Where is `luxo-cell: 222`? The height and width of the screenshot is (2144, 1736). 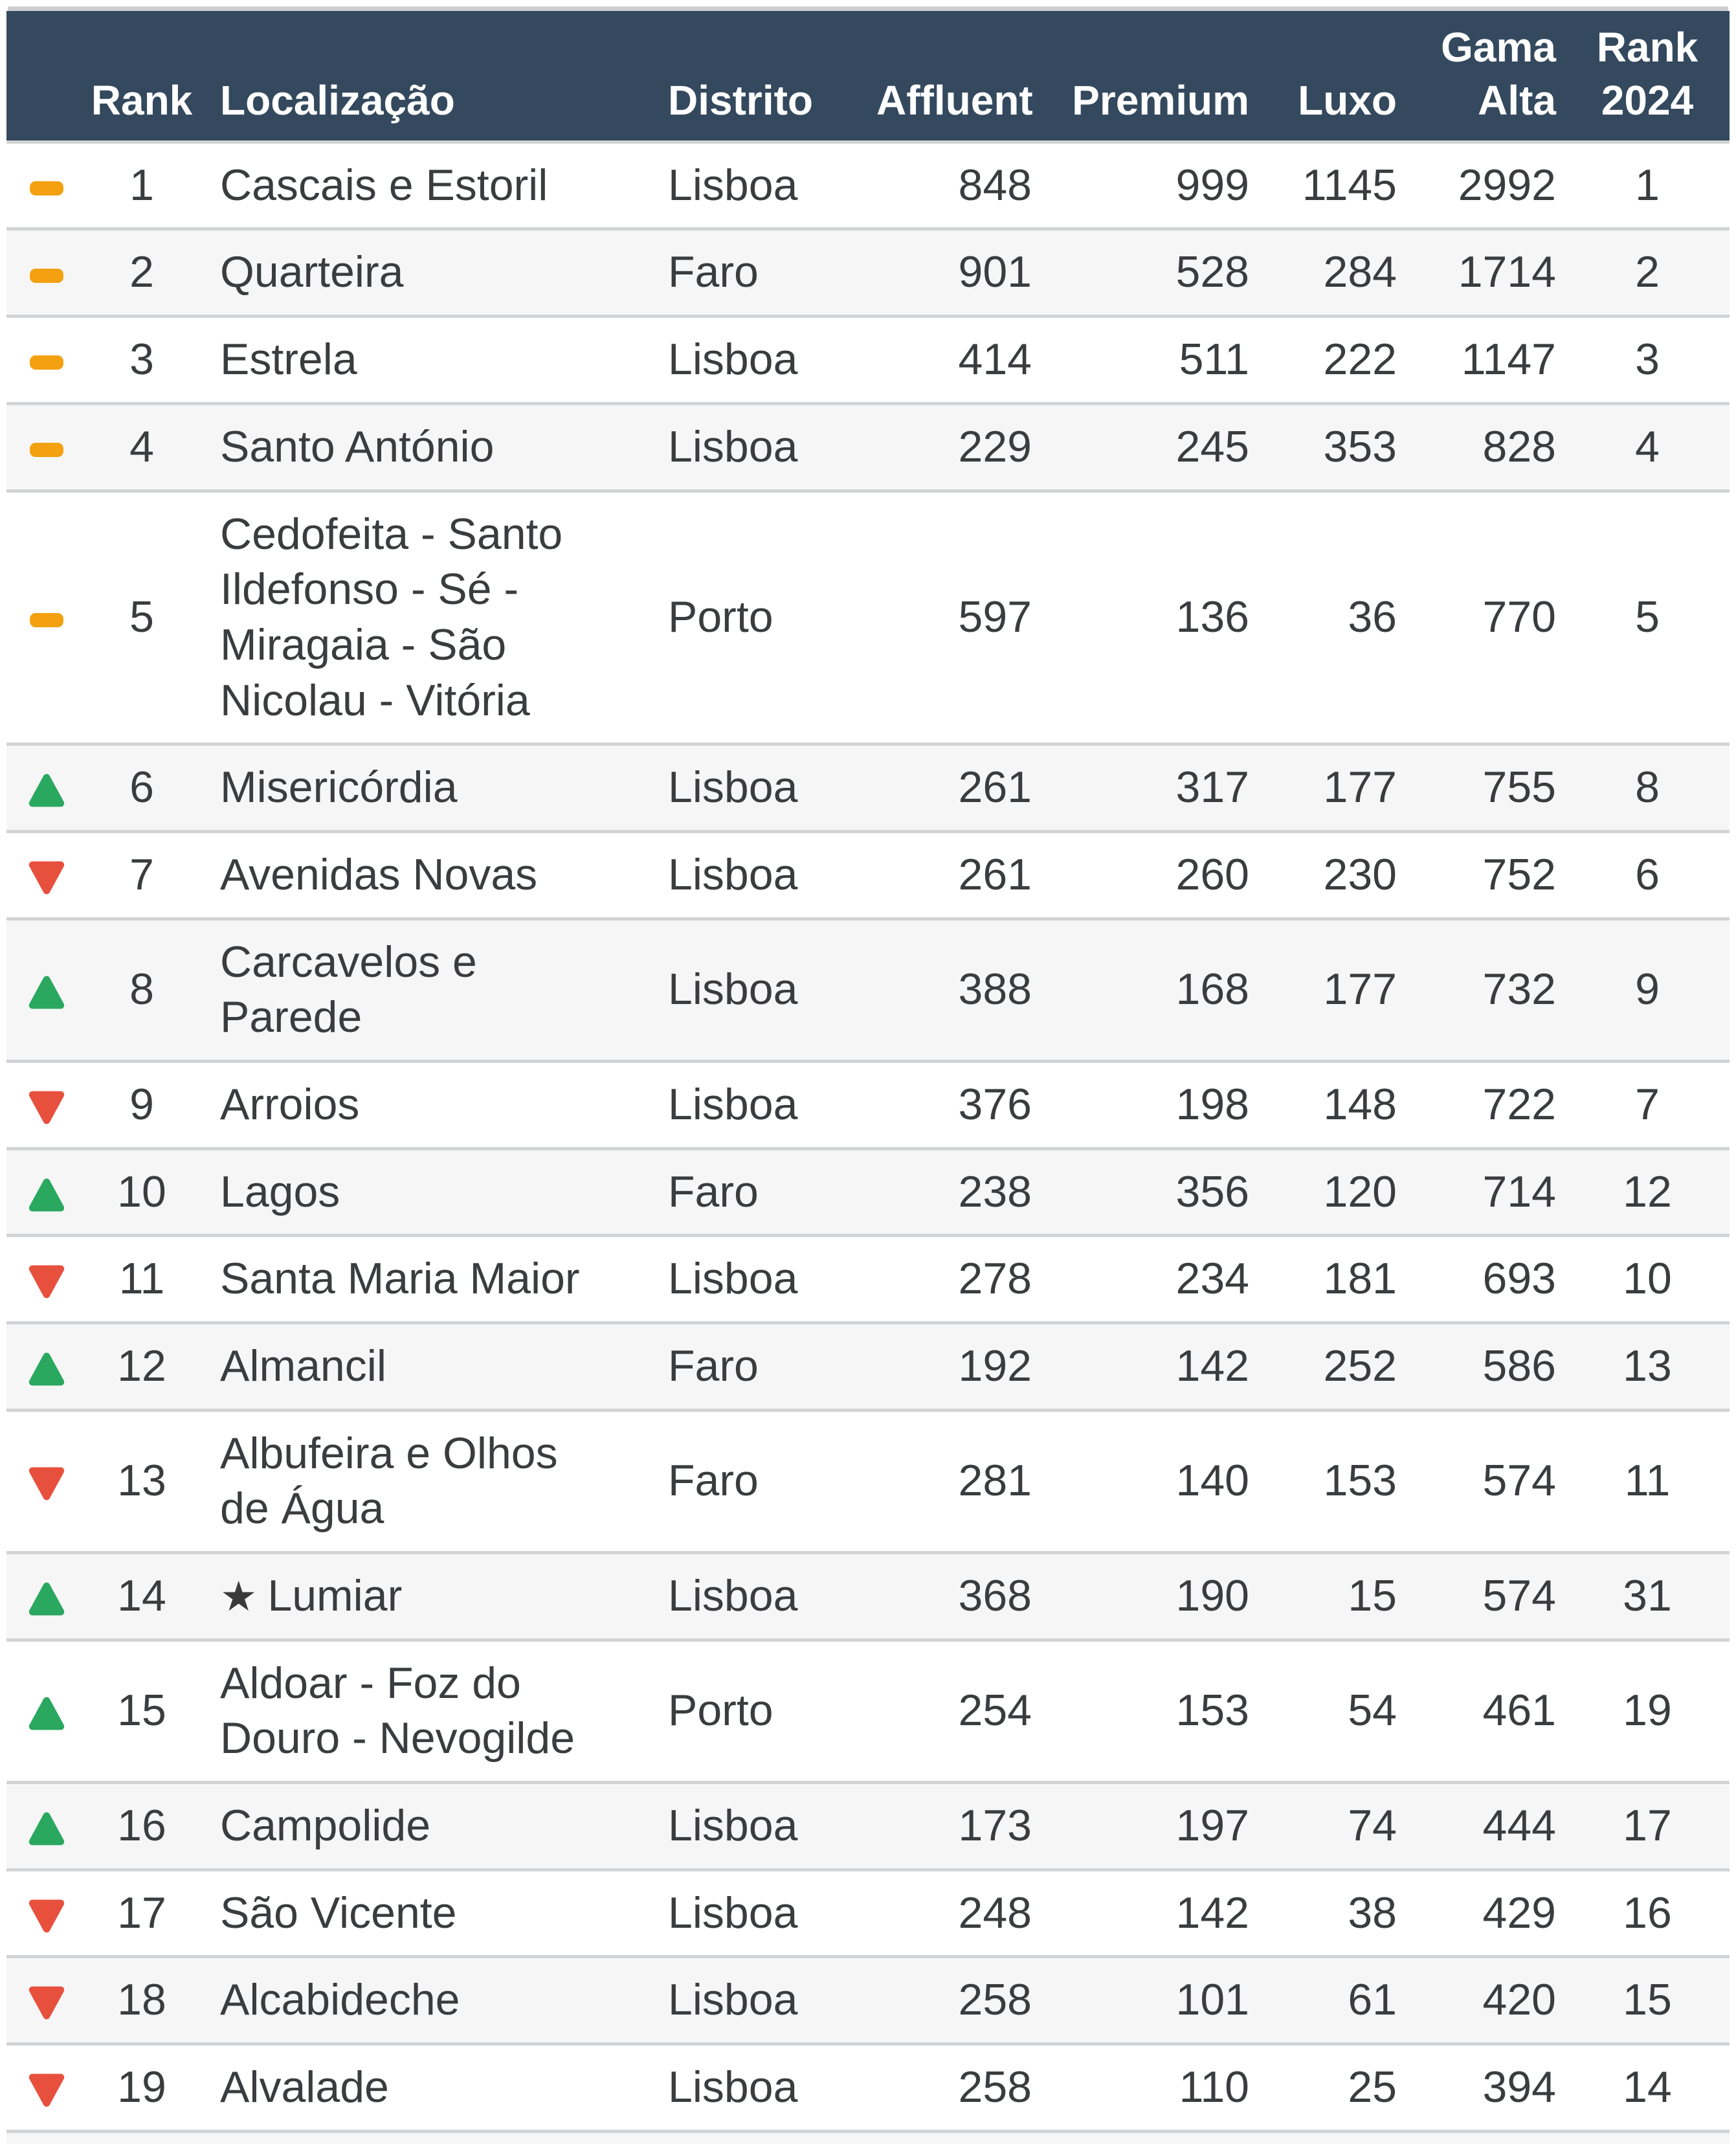 luxo-cell: 222 is located at coordinates (1360, 360).